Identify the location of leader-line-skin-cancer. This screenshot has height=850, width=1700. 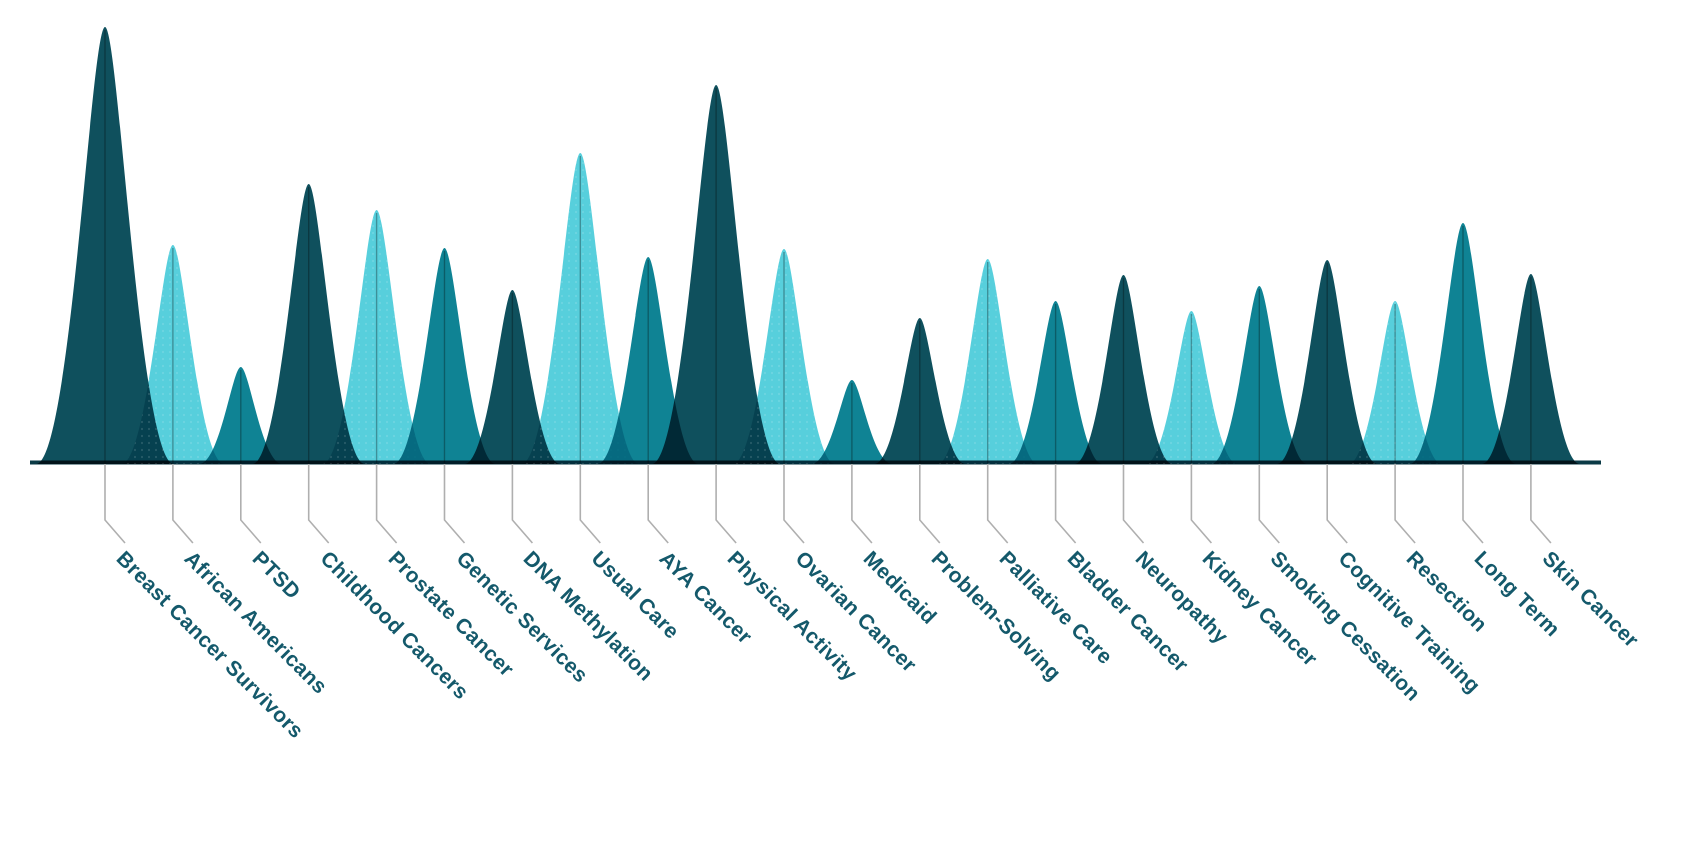
(1541, 504).